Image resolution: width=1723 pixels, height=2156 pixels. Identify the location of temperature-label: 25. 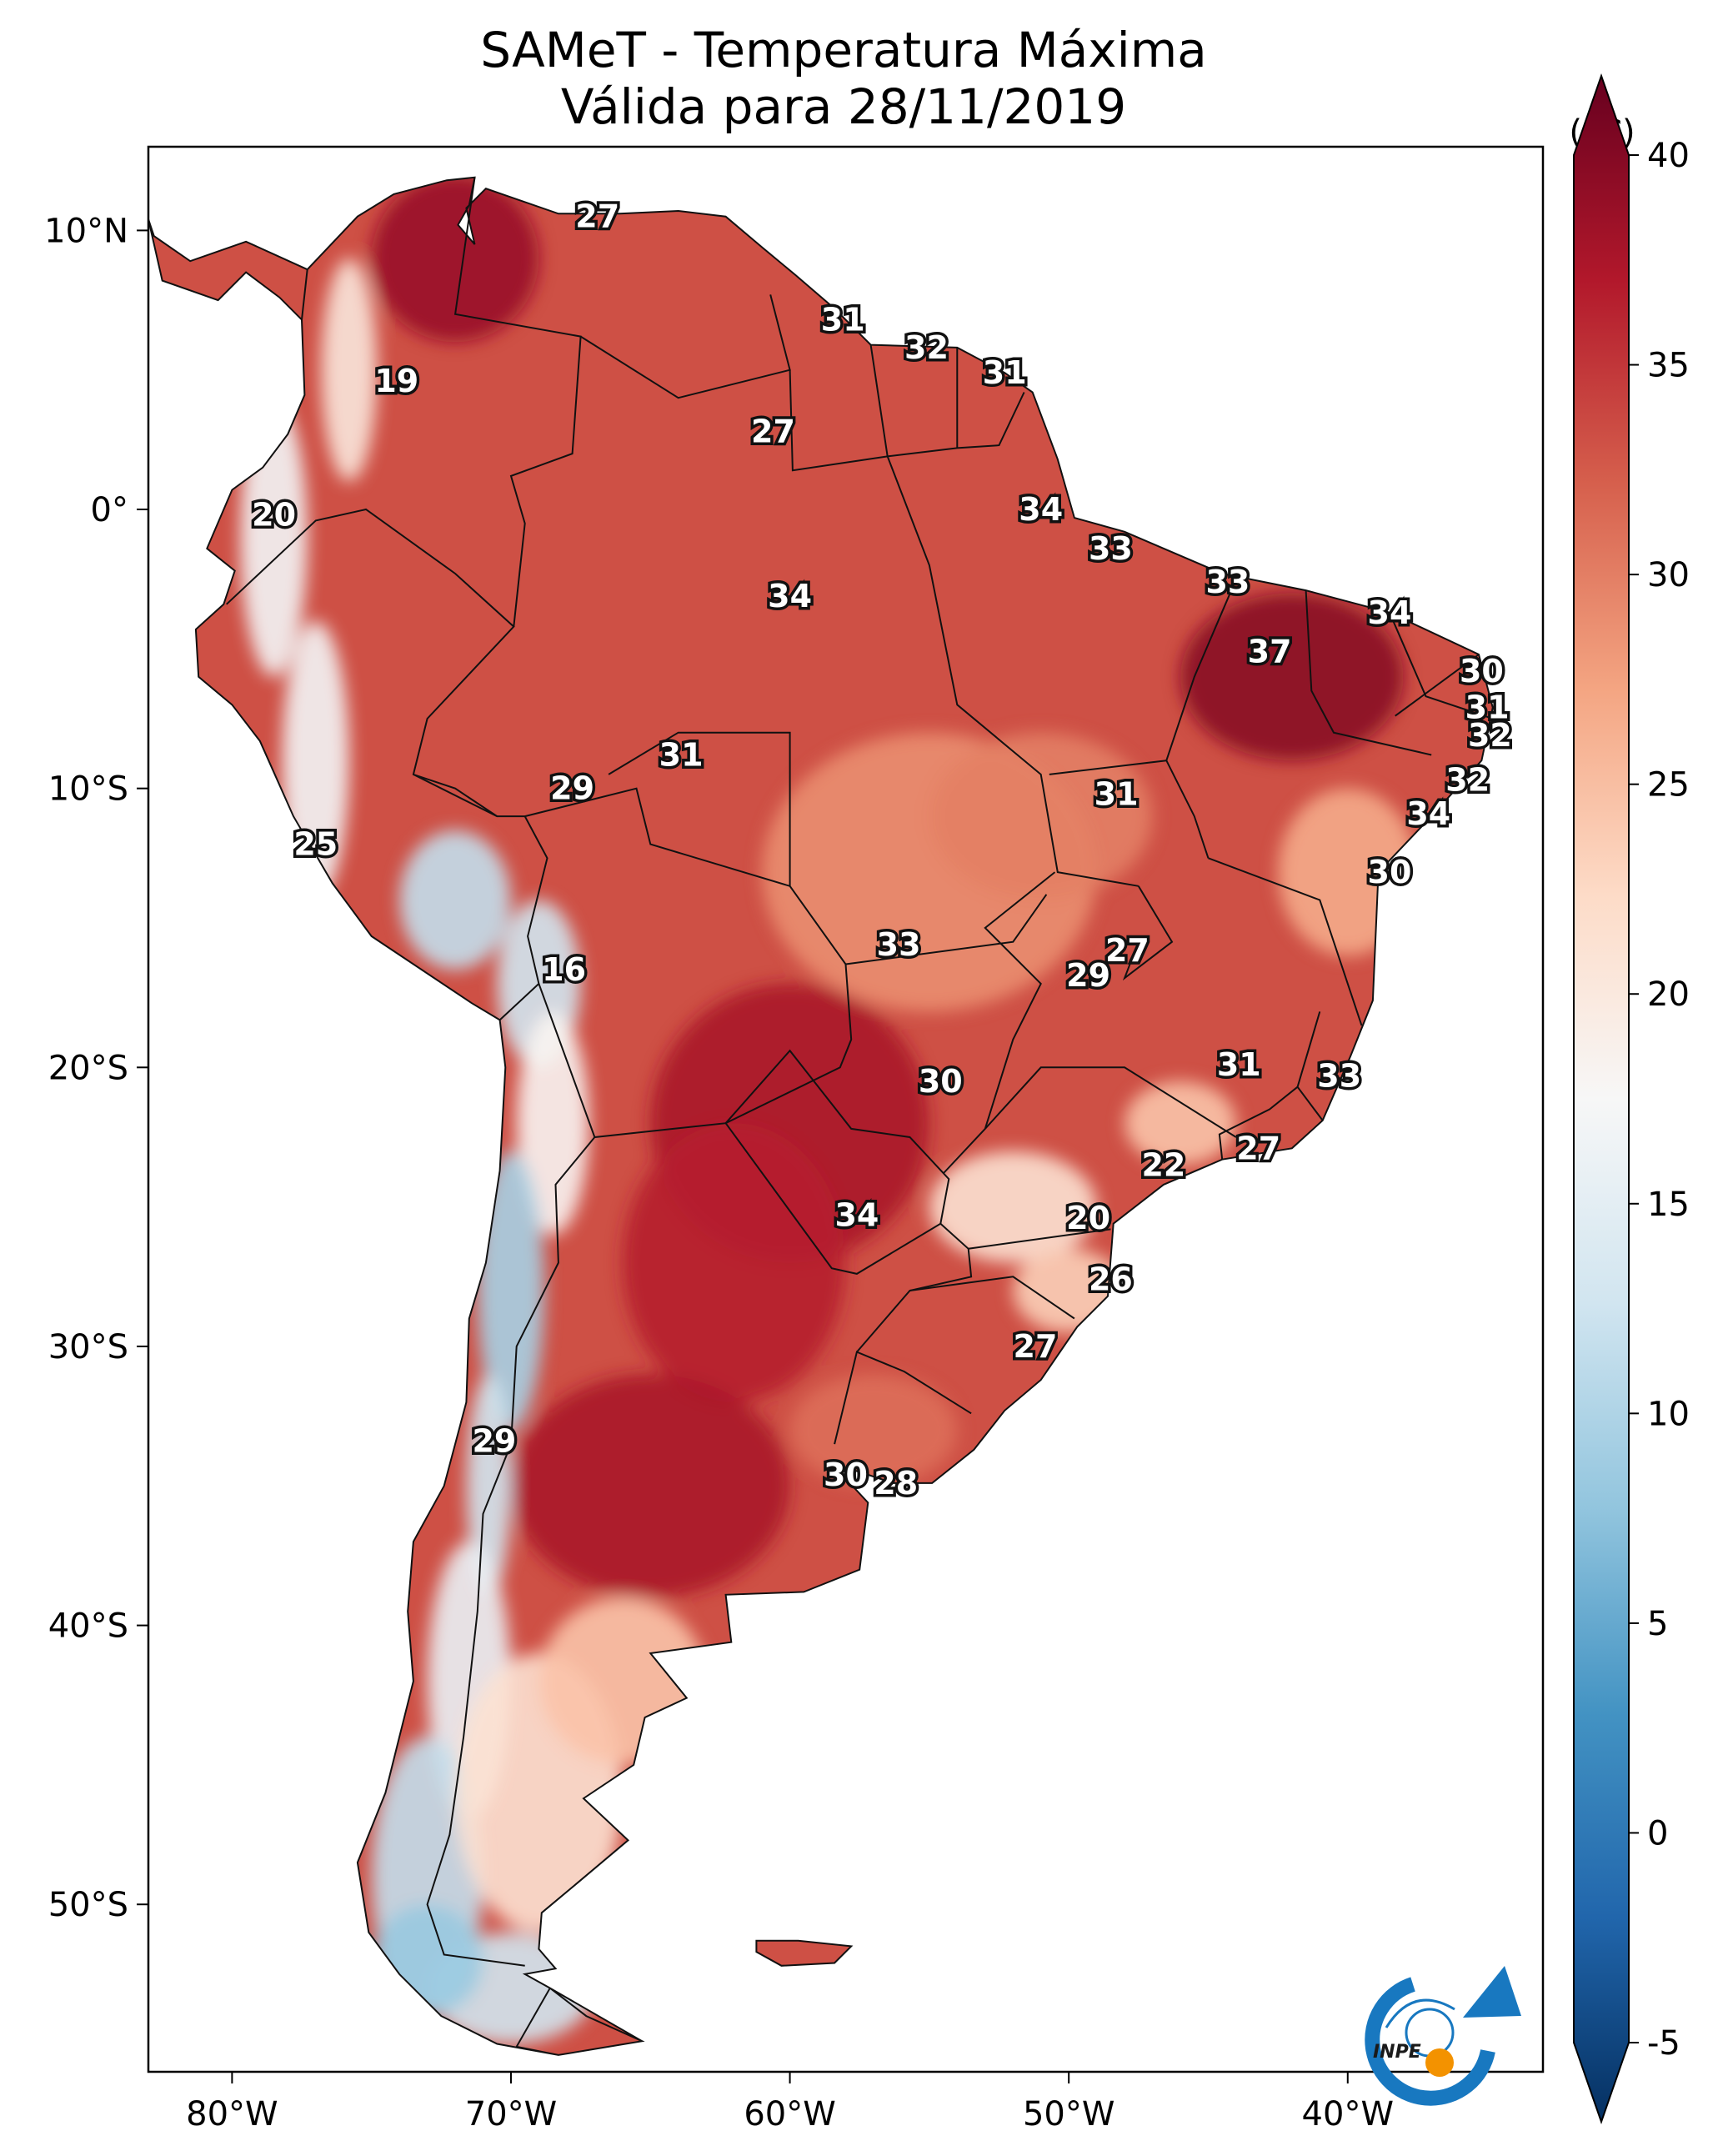
(315, 844).